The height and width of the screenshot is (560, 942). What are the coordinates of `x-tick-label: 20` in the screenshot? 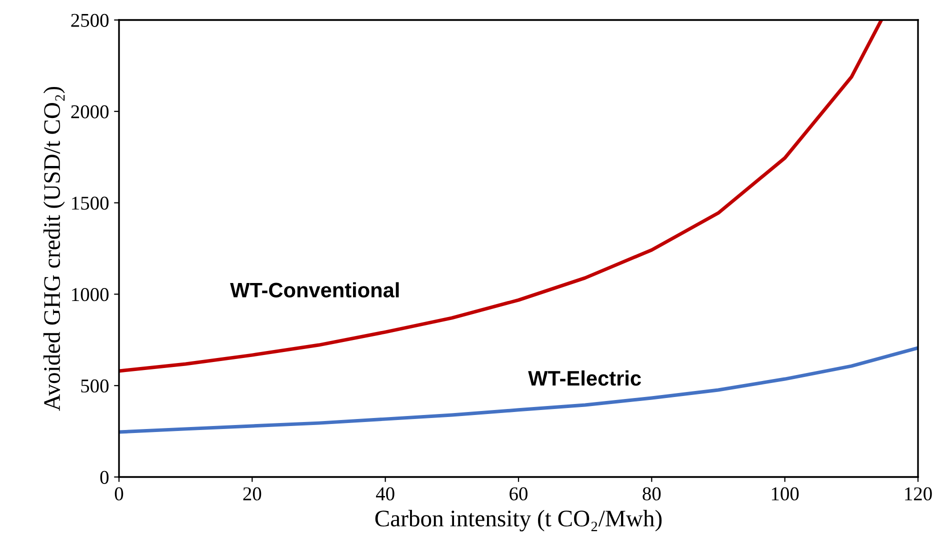 It's located at (252, 493).